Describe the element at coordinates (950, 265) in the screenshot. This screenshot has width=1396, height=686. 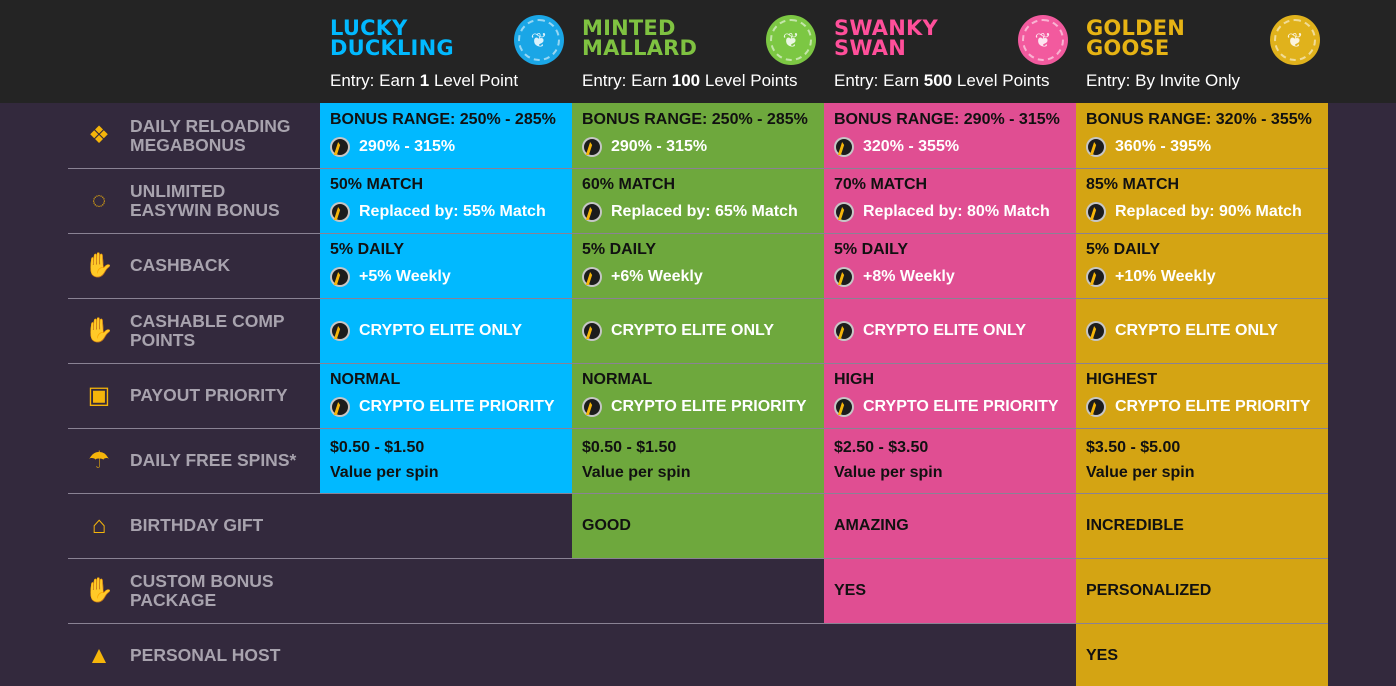
I see `tier-cell: 5% DAILY +8% Weekly` at that location.